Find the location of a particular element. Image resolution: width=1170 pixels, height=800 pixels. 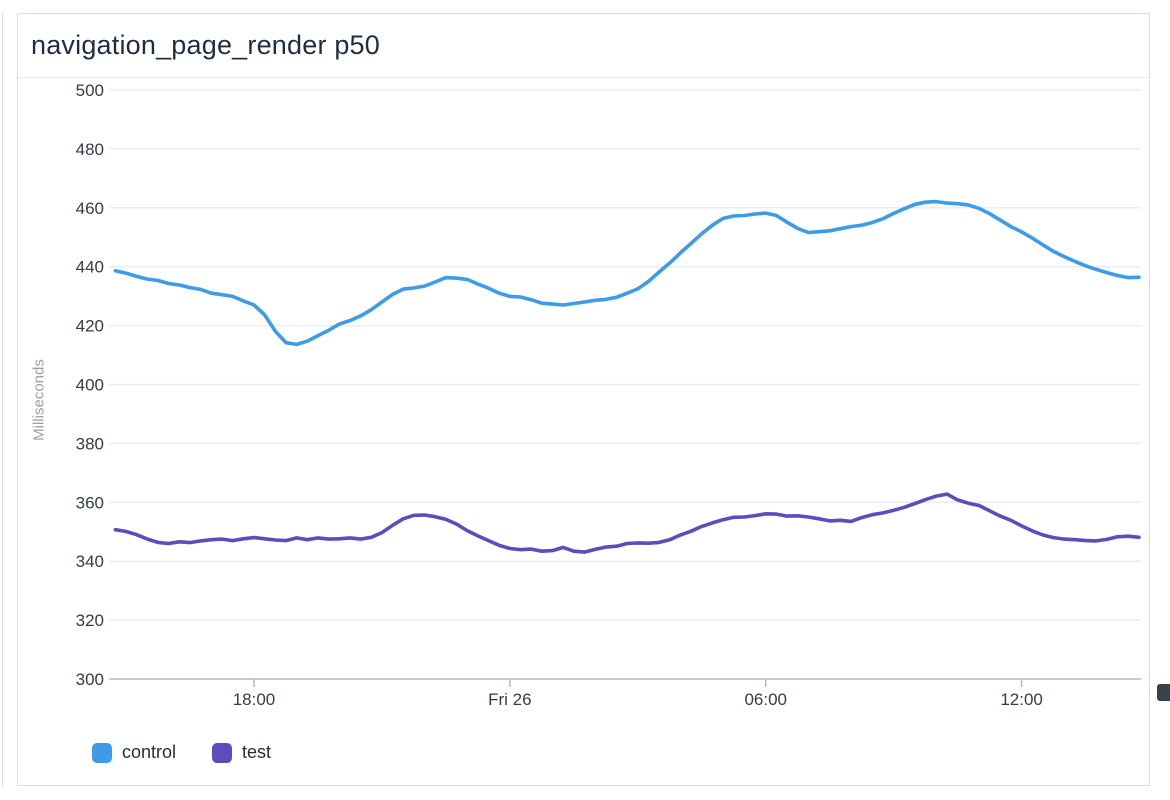

y-tick-label-440: 440 is located at coordinates (90, 267).